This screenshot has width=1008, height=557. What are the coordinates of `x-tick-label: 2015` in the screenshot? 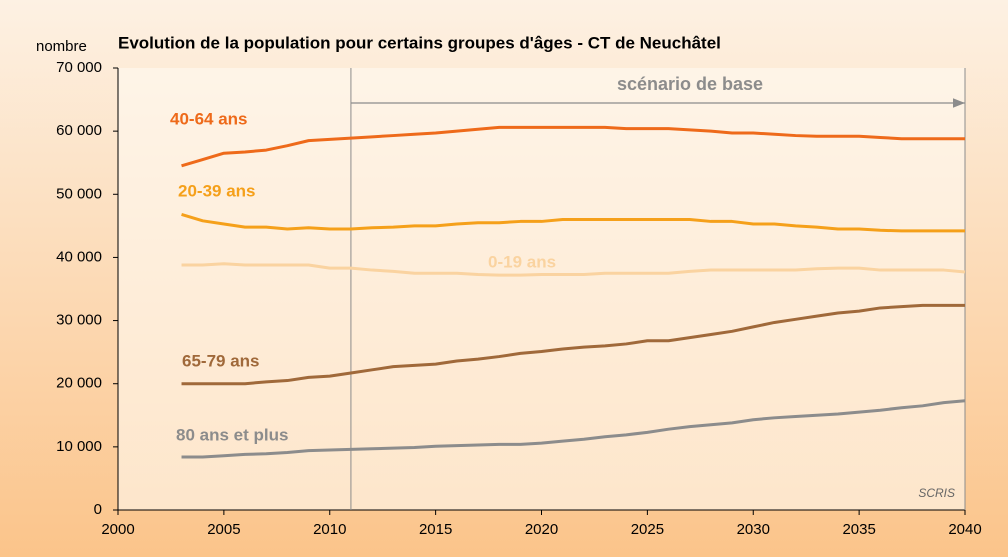 It's located at (435, 529).